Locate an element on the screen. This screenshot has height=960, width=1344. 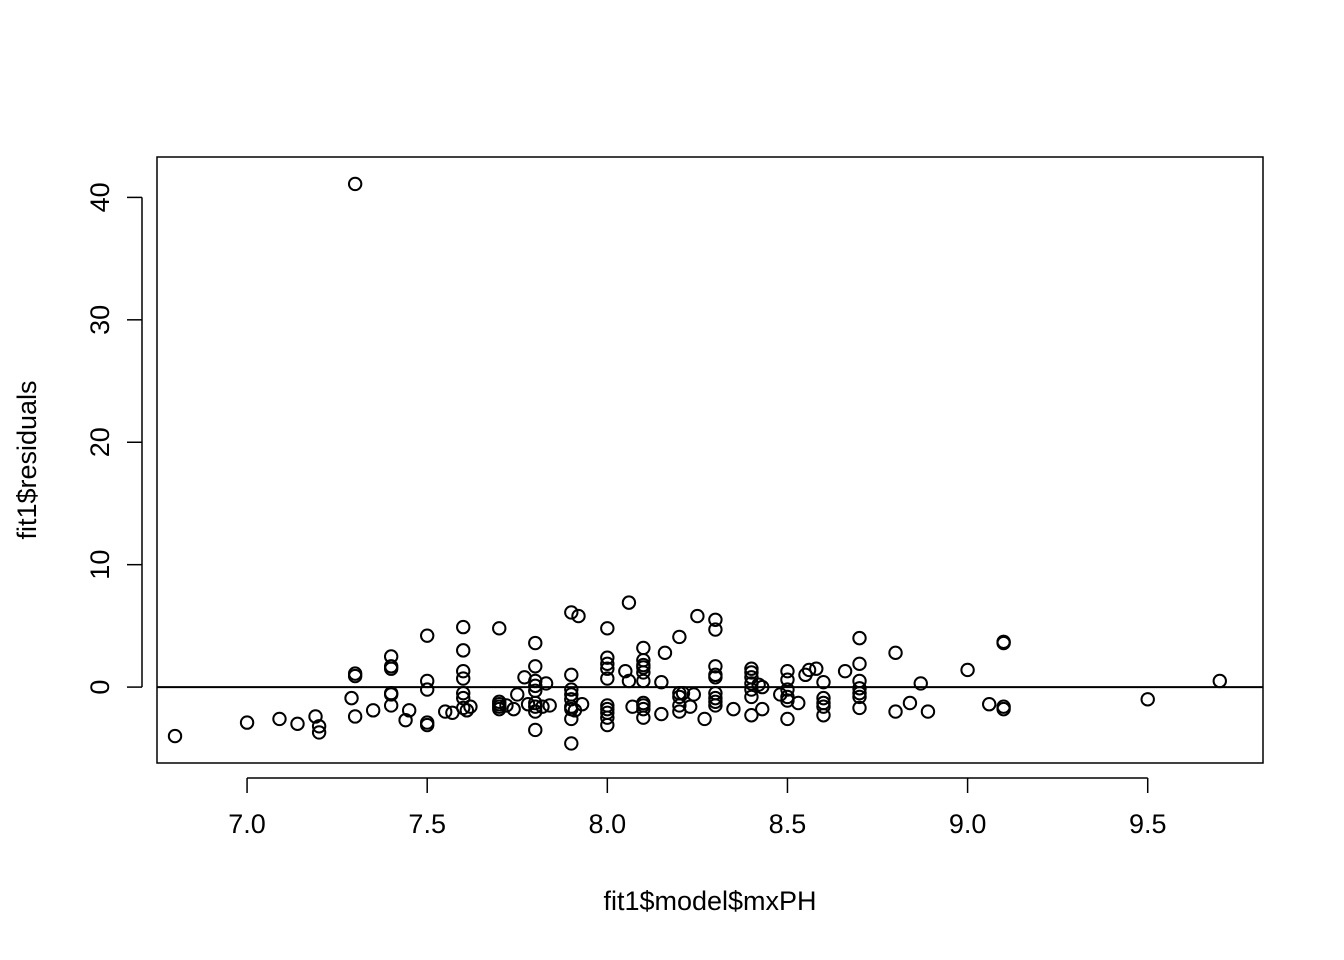
x-tick-label: 9.0 is located at coordinates (968, 824).